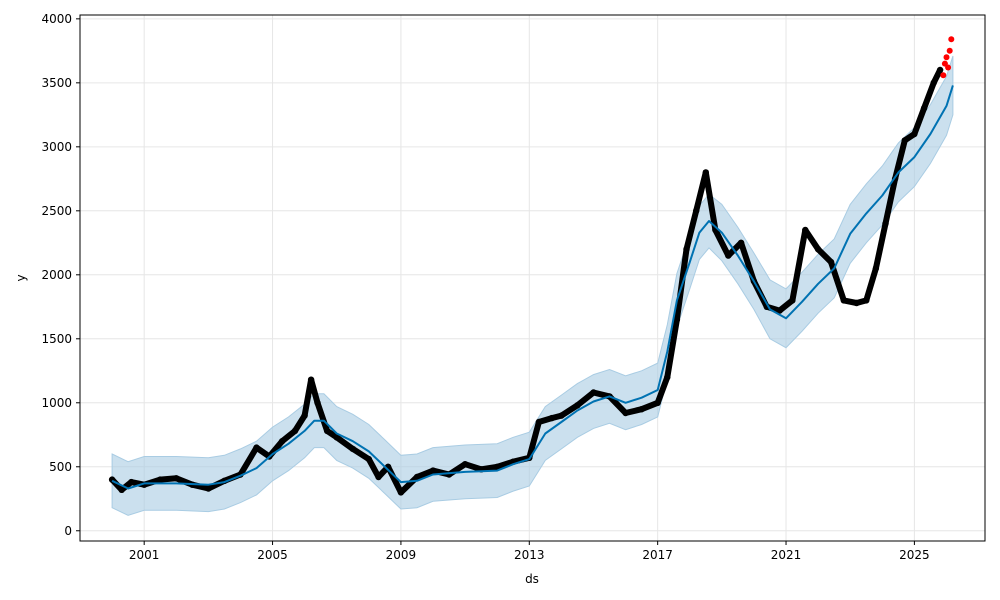  What do you see at coordinates (60, 467) in the screenshot?
I see `y-tick-label: 500` at bounding box center [60, 467].